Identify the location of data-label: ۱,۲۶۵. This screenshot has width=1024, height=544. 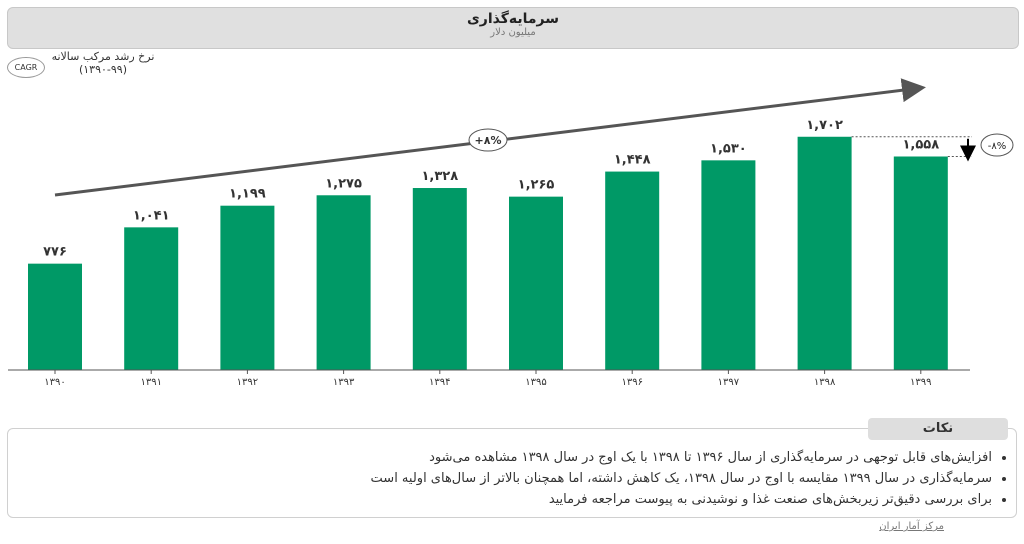
(536, 185).